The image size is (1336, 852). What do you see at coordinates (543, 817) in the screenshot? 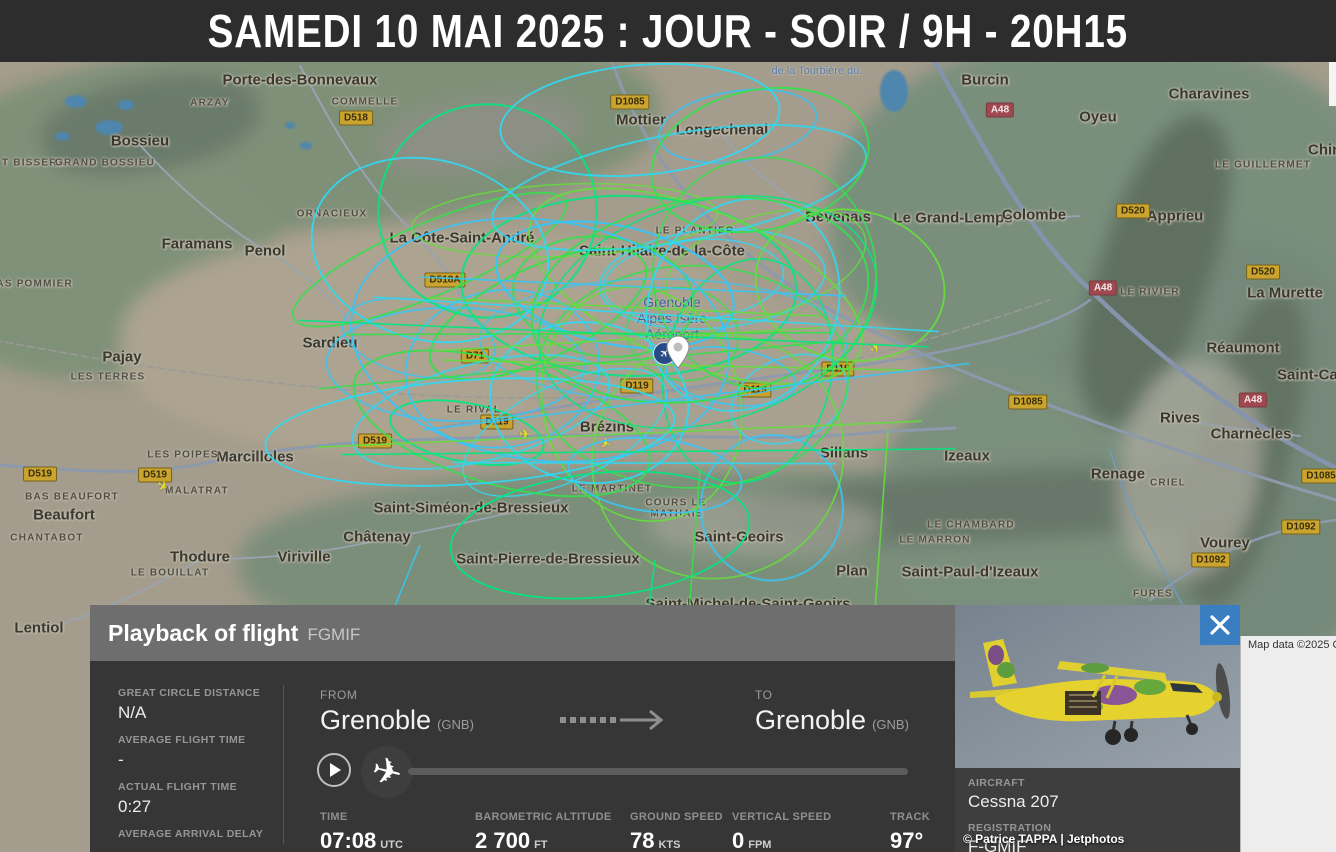
I see `telemetry-label: BAROMETRIC ALTITUDE` at bounding box center [543, 817].